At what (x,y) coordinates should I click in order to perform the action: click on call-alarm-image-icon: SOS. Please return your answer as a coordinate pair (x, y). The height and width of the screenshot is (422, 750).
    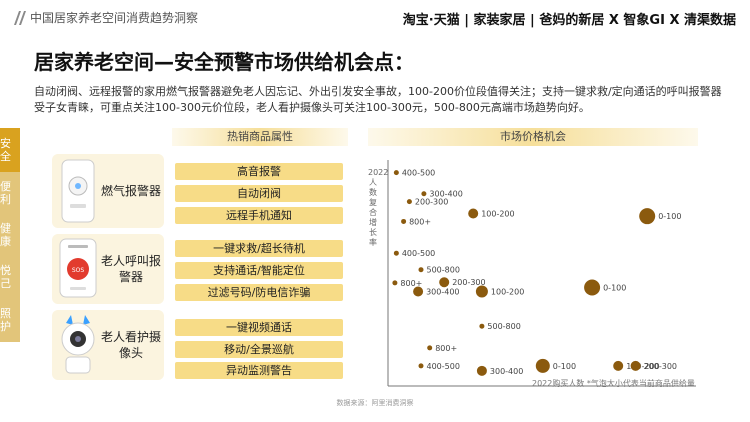
    Looking at the image, I should click on (78, 268).